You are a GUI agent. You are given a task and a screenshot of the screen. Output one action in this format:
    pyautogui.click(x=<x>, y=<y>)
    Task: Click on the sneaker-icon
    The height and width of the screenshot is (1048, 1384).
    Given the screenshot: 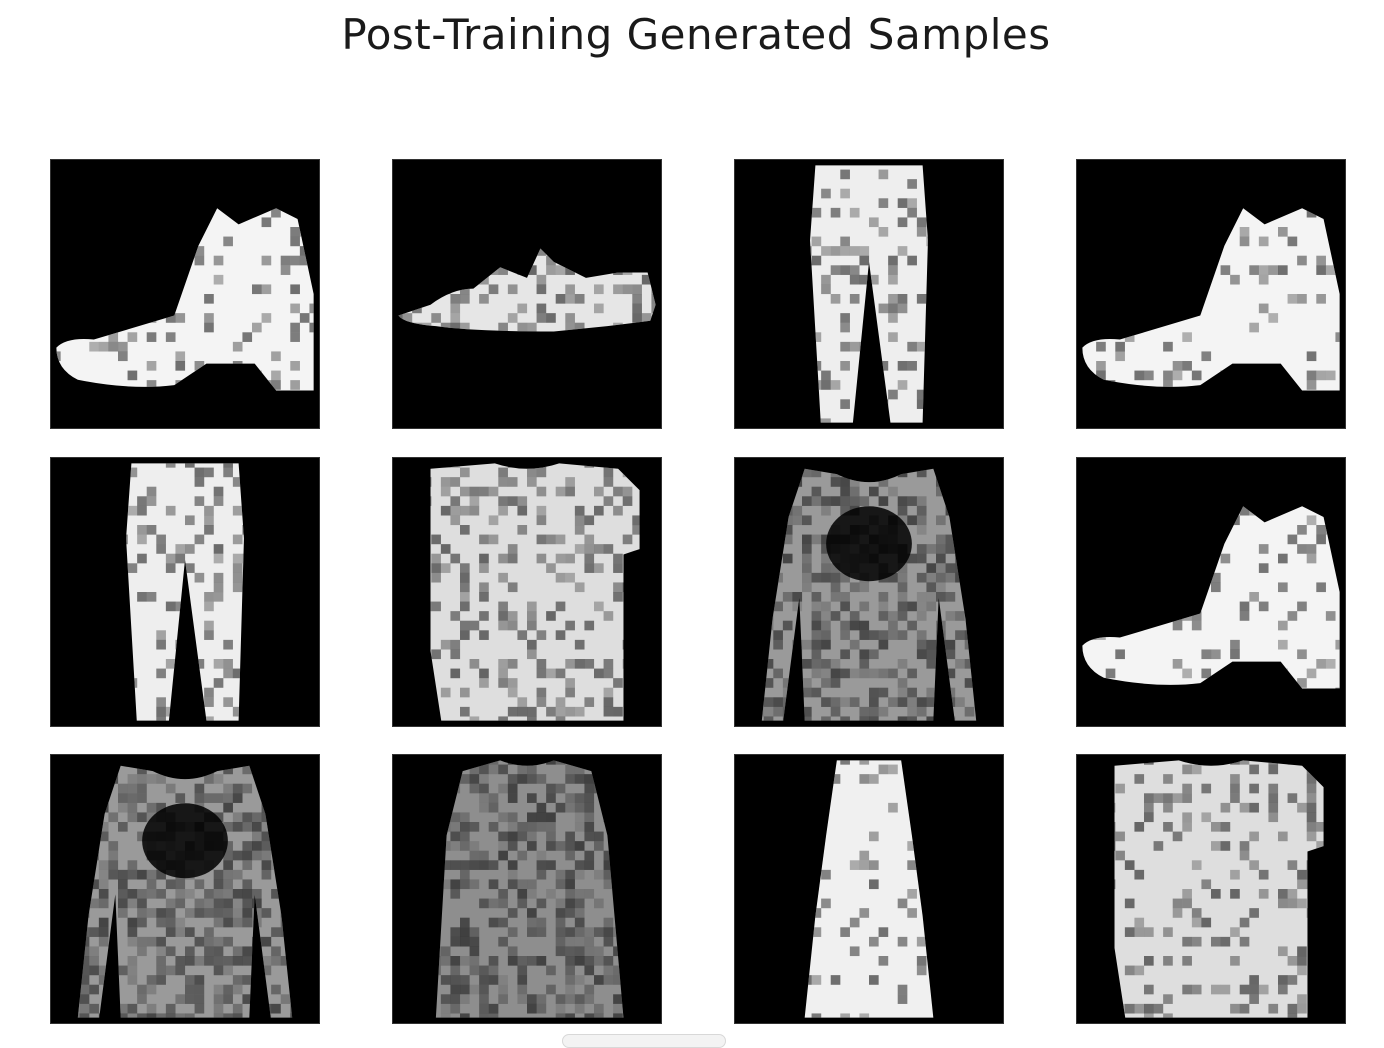 What is the action you would take?
    pyautogui.click(x=527, y=294)
    